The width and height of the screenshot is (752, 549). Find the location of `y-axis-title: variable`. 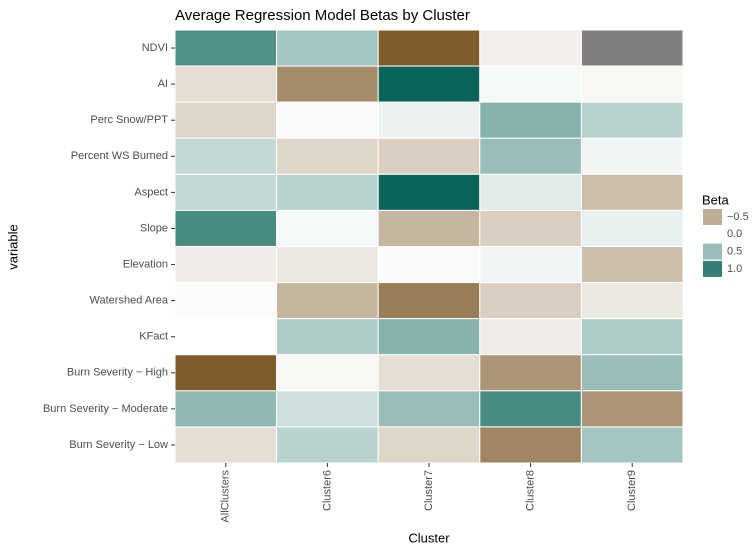

y-axis-title: variable is located at coordinates (12, 247).